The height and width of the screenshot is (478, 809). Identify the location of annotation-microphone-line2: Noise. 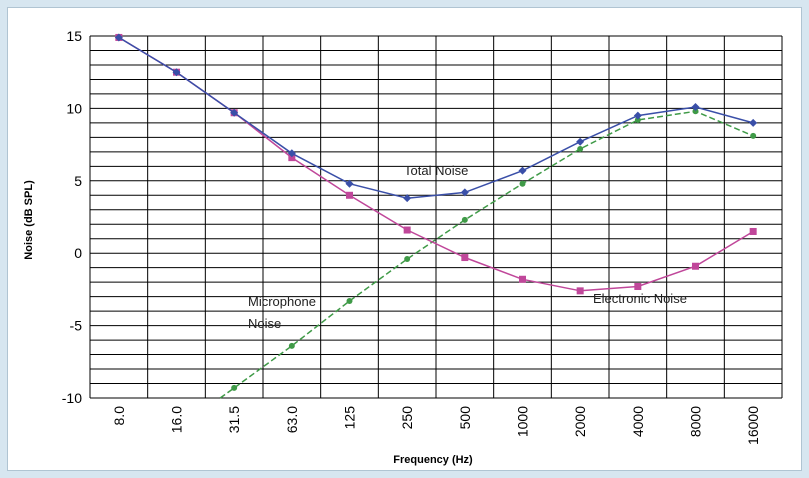
(264, 323).